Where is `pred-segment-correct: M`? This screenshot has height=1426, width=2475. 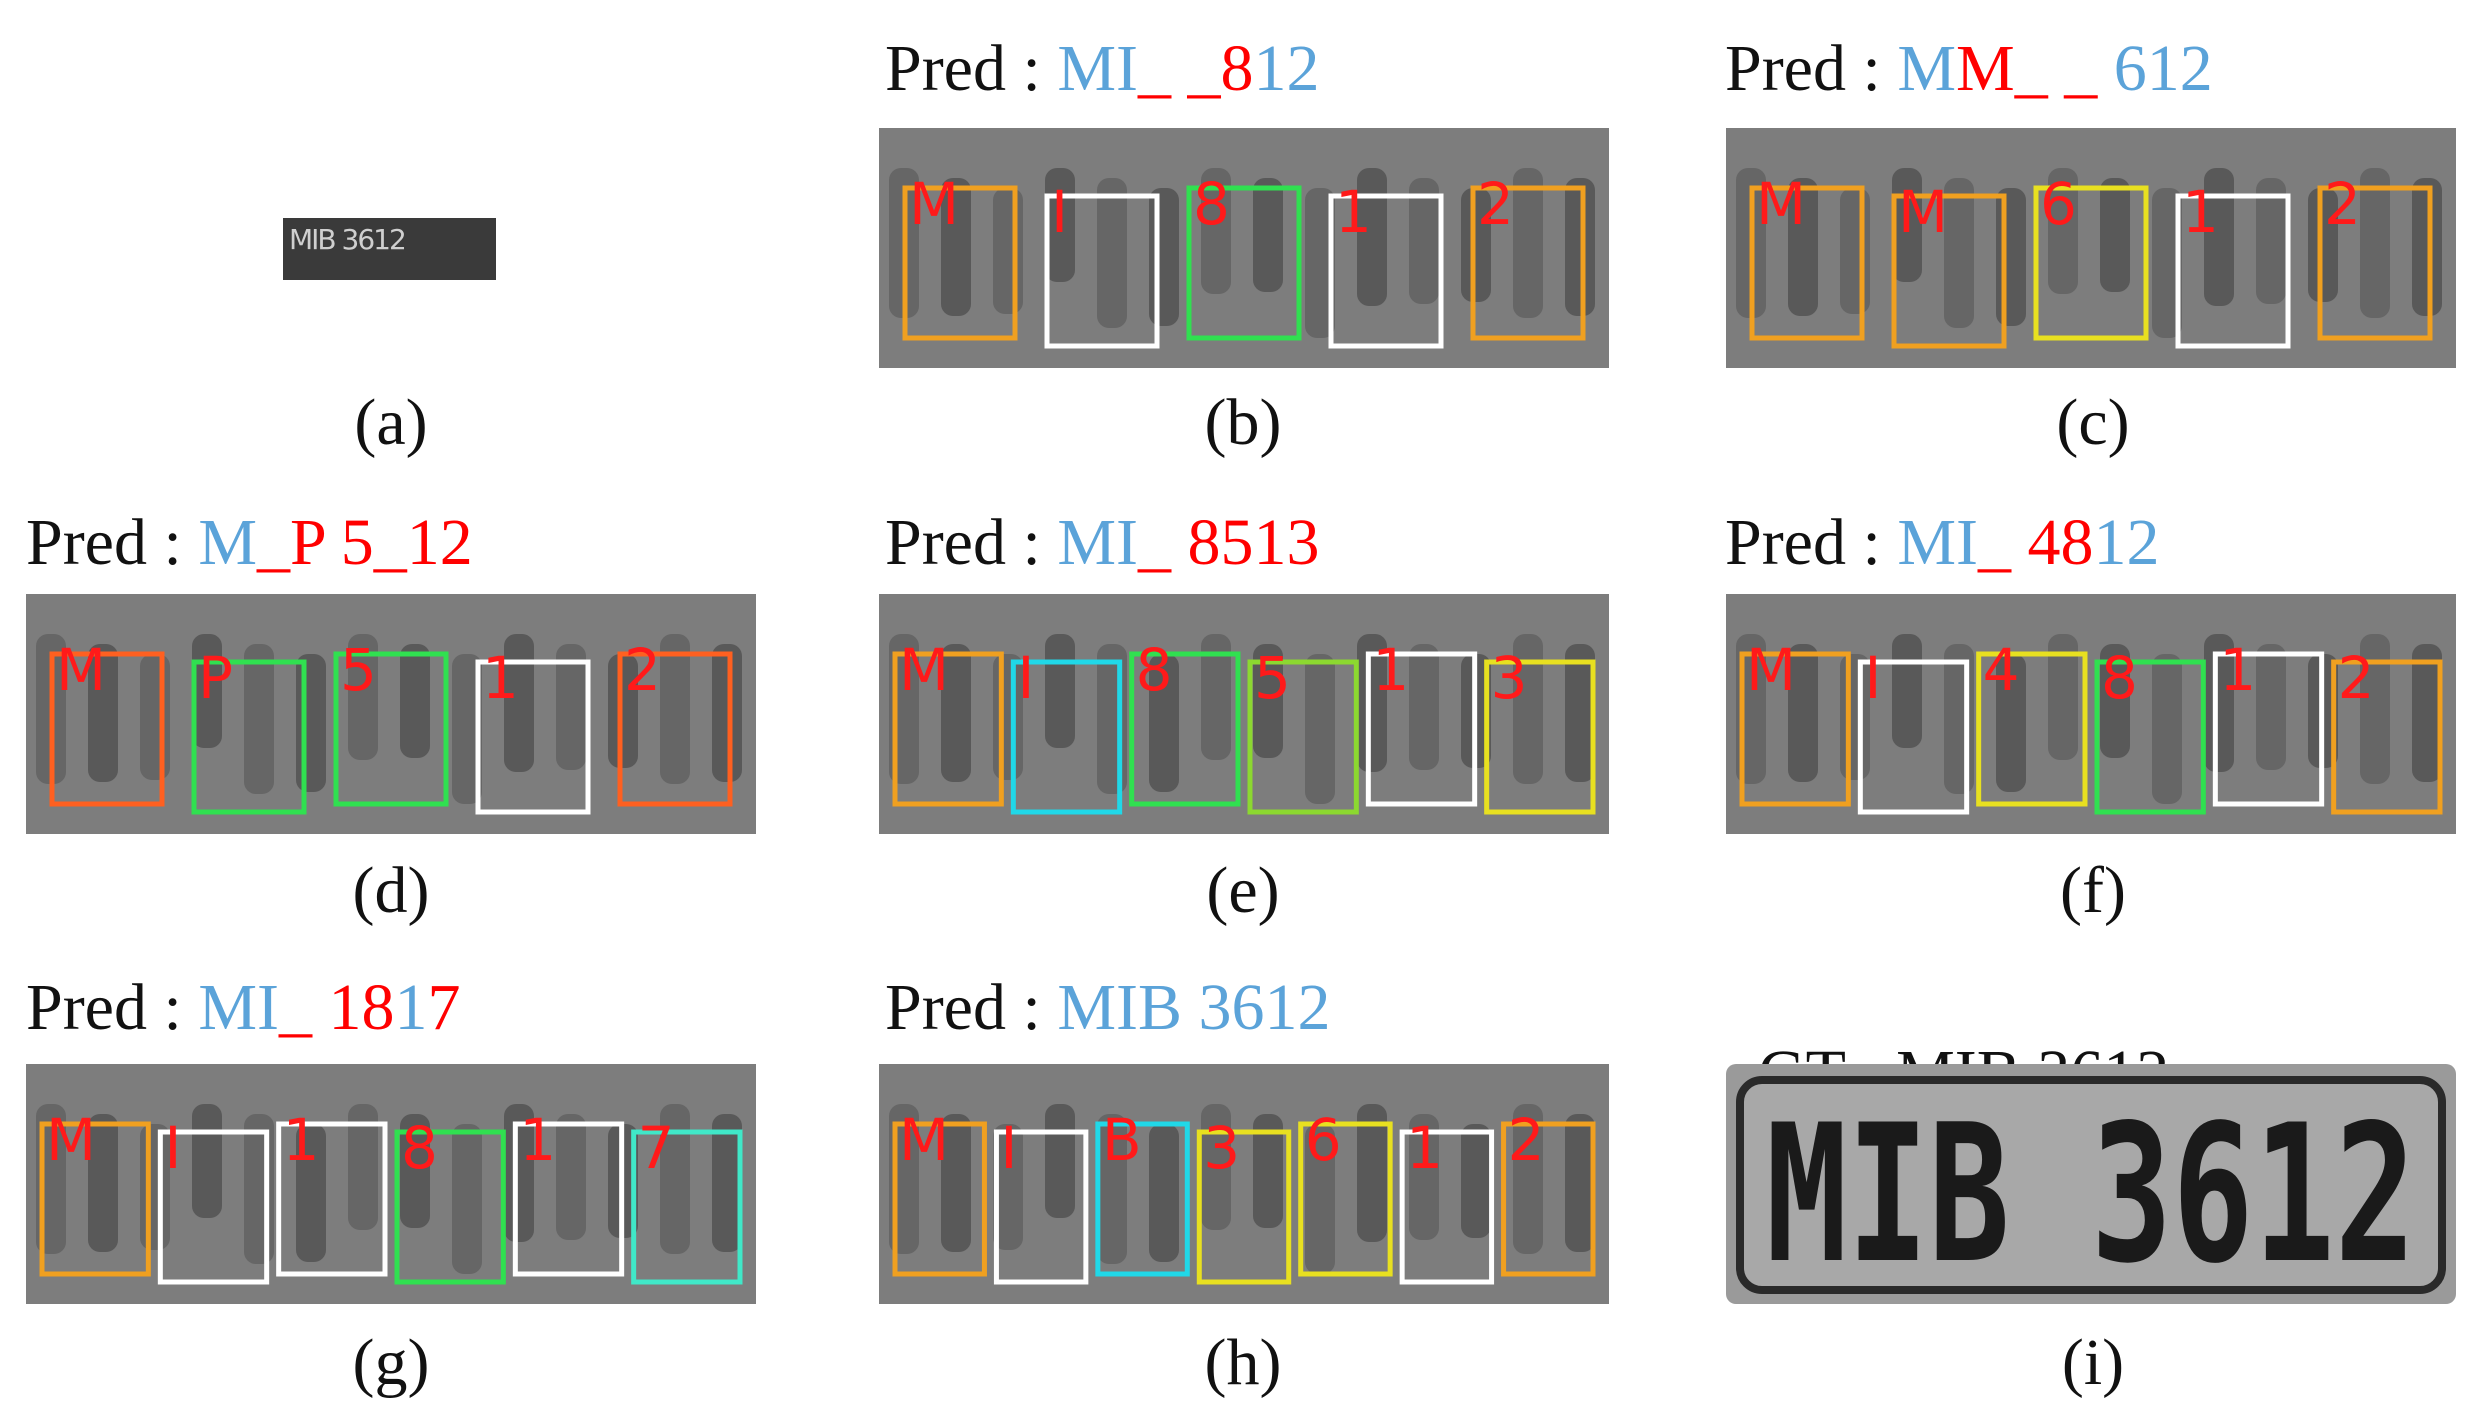 pred-segment-correct: M is located at coordinates (228, 542).